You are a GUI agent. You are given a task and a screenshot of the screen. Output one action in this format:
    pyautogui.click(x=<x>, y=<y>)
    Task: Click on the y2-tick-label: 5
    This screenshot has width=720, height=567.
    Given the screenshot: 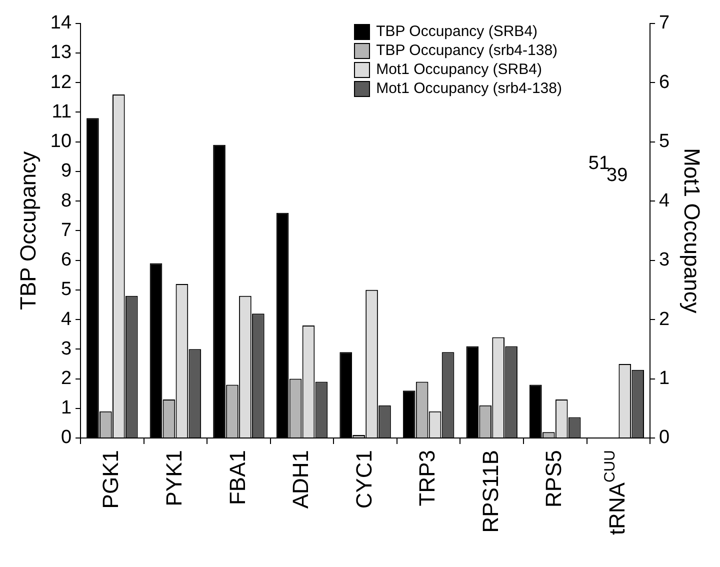 What is the action you would take?
    pyautogui.click(x=664, y=141)
    